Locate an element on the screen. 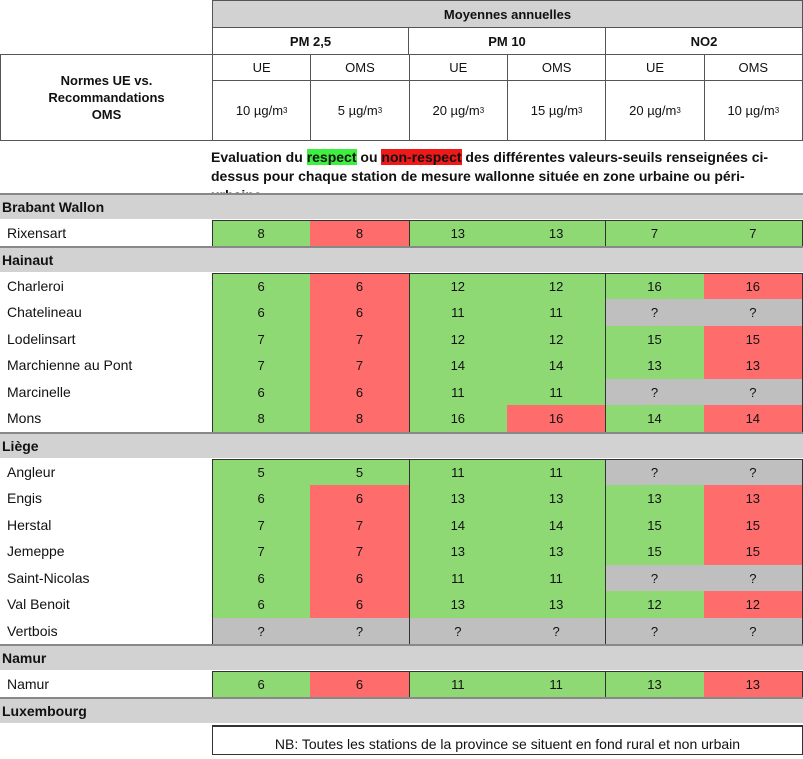  station-name: Marchienne au Pont is located at coordinates (70, 365).